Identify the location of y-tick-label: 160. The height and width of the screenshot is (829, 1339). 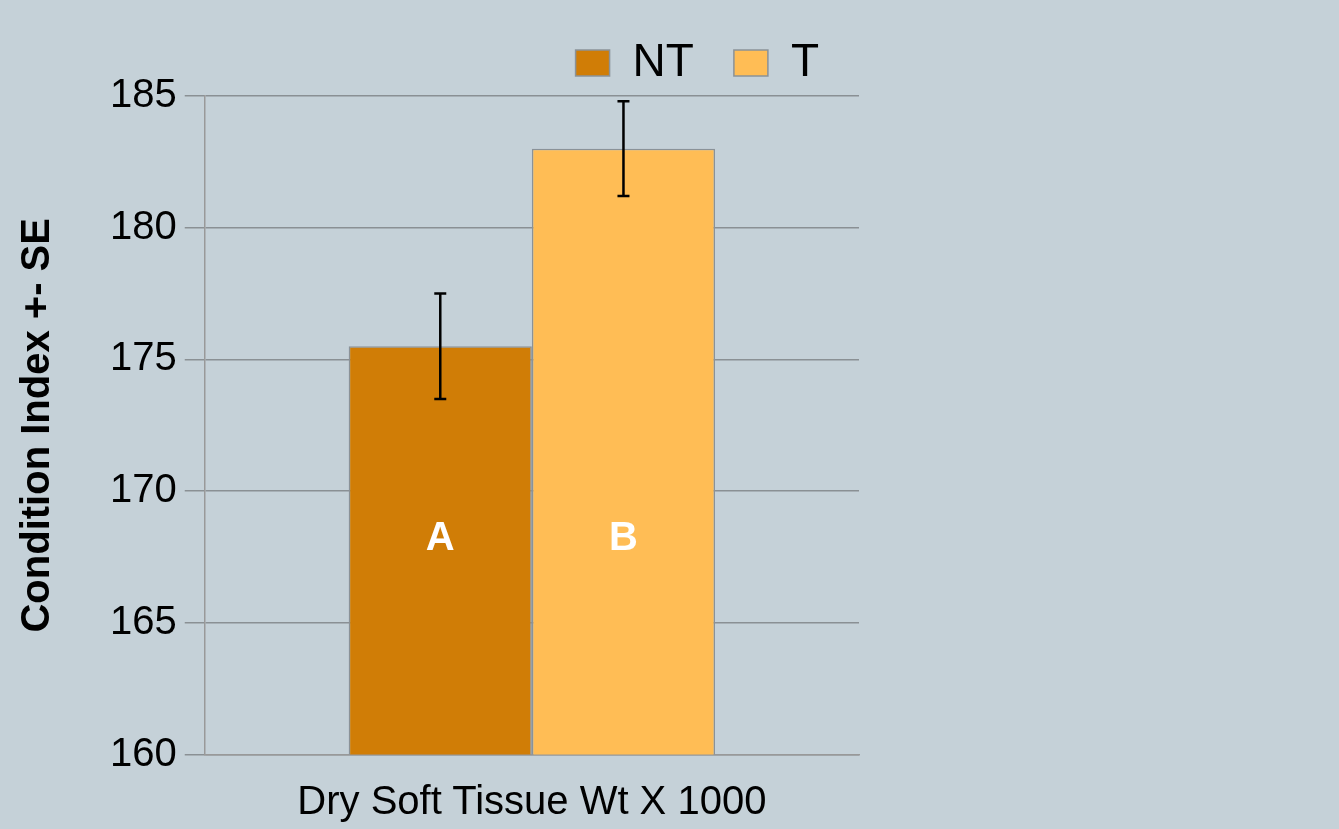
(143, 751).